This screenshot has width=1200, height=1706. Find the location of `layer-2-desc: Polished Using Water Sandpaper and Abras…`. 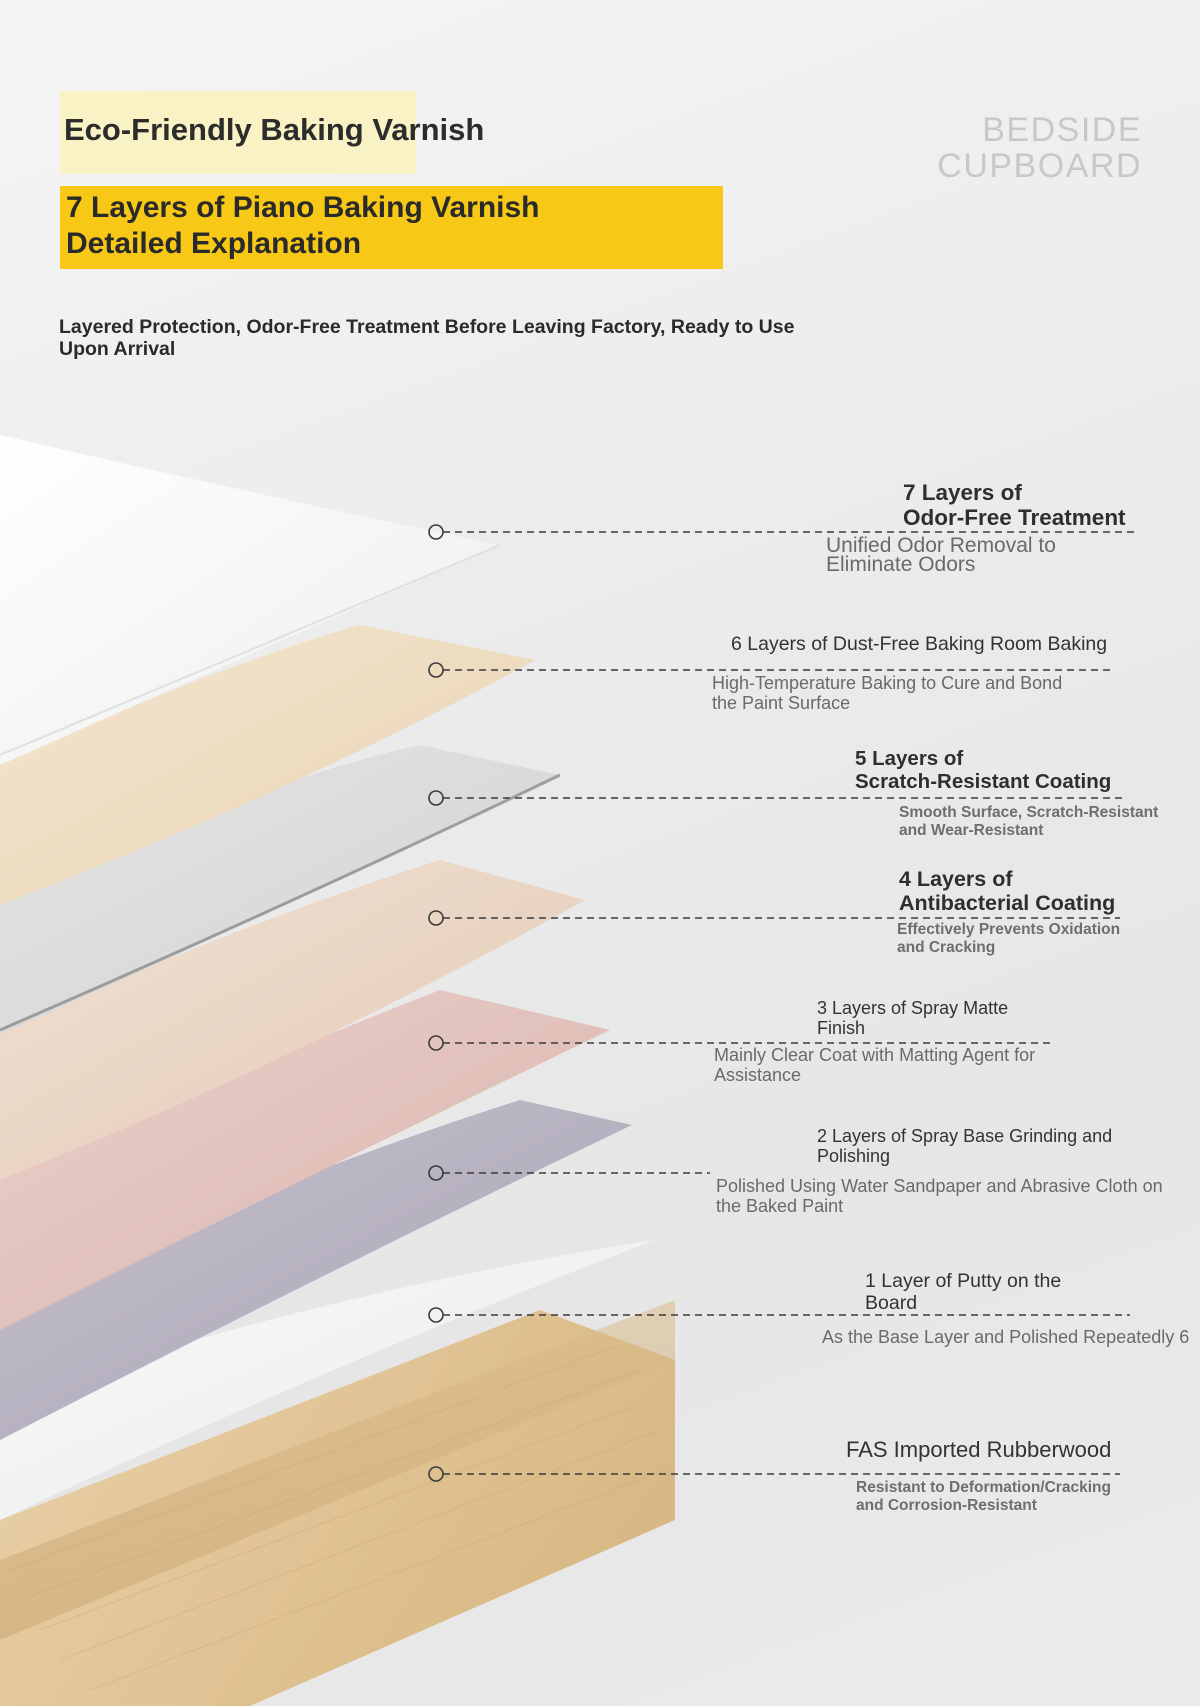

layer-2-desc: Polished Using Water Sandpaper and Abras… is located at coordinates (939, 1196).